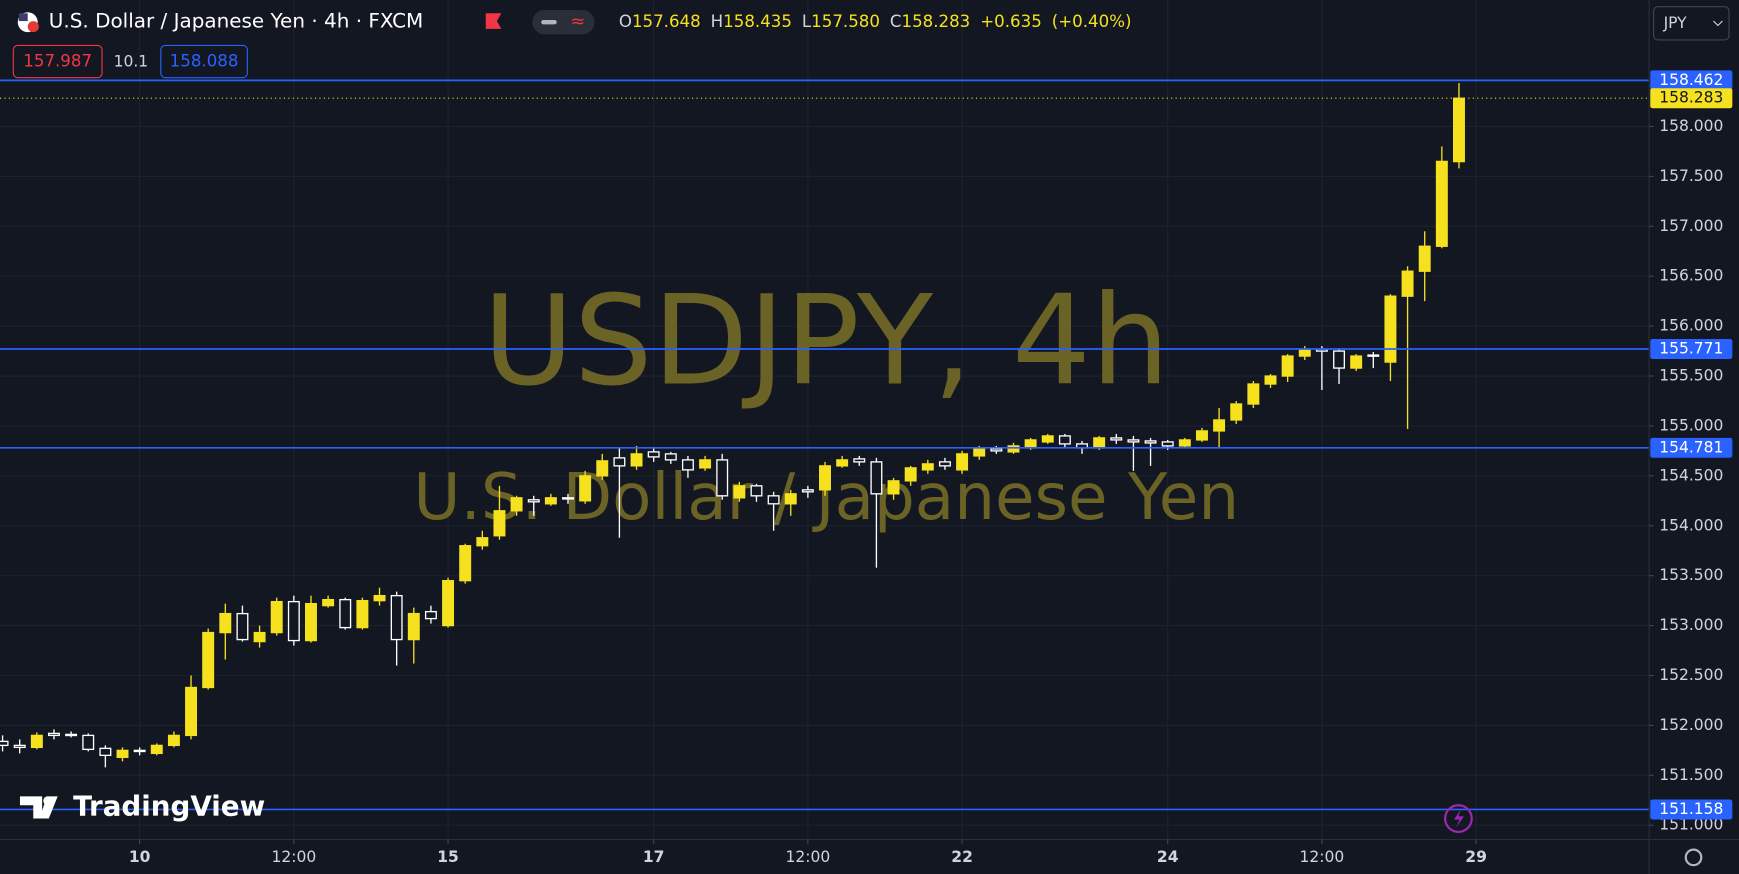 This screenshot has width=1739, height=874. Describe the element at coordinates (1691, 226) in the screenshot. I see `y-tick-label: 157.000` at that location.